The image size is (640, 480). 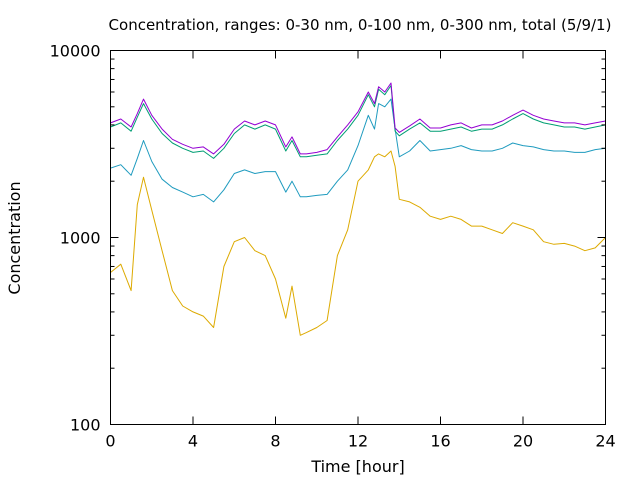 What do you see at coordinates (523, 441) in the screenshot?
I see `x-tick-label: 20` at bounding box center [523, 441].